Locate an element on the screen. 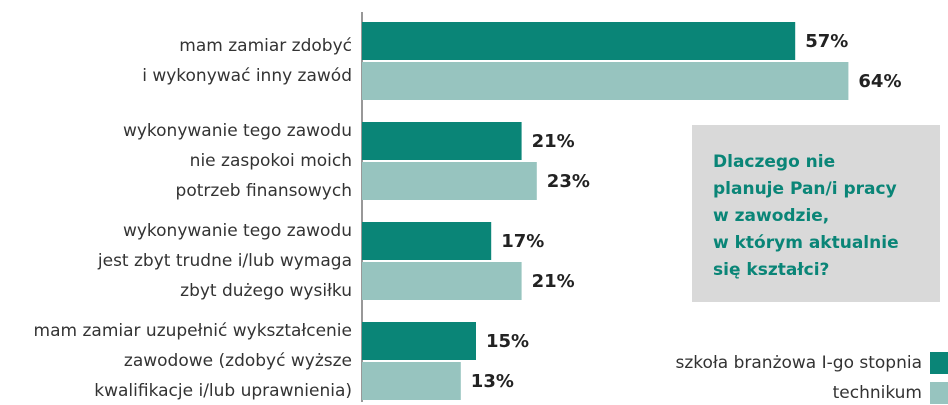 This screenshot has height=405, width=948. value-label: 64% is located at coordinates (879, 81).